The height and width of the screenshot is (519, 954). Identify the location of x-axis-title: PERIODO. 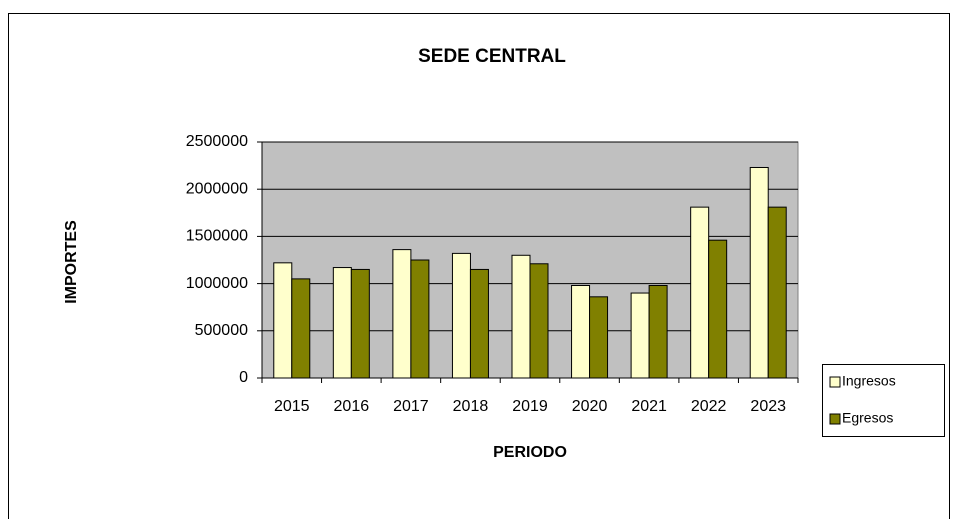
(530, 452).